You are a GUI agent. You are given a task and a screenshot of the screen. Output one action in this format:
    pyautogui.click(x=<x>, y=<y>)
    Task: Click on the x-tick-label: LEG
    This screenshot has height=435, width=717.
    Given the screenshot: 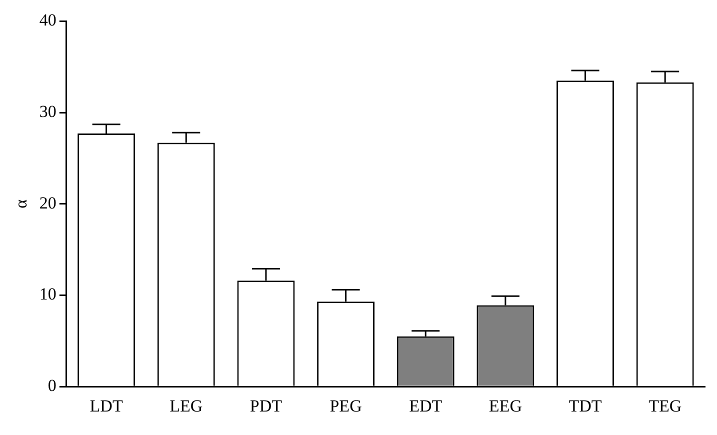 What is the action you would take?
    pyautogui.click(x=186, y=406)
    